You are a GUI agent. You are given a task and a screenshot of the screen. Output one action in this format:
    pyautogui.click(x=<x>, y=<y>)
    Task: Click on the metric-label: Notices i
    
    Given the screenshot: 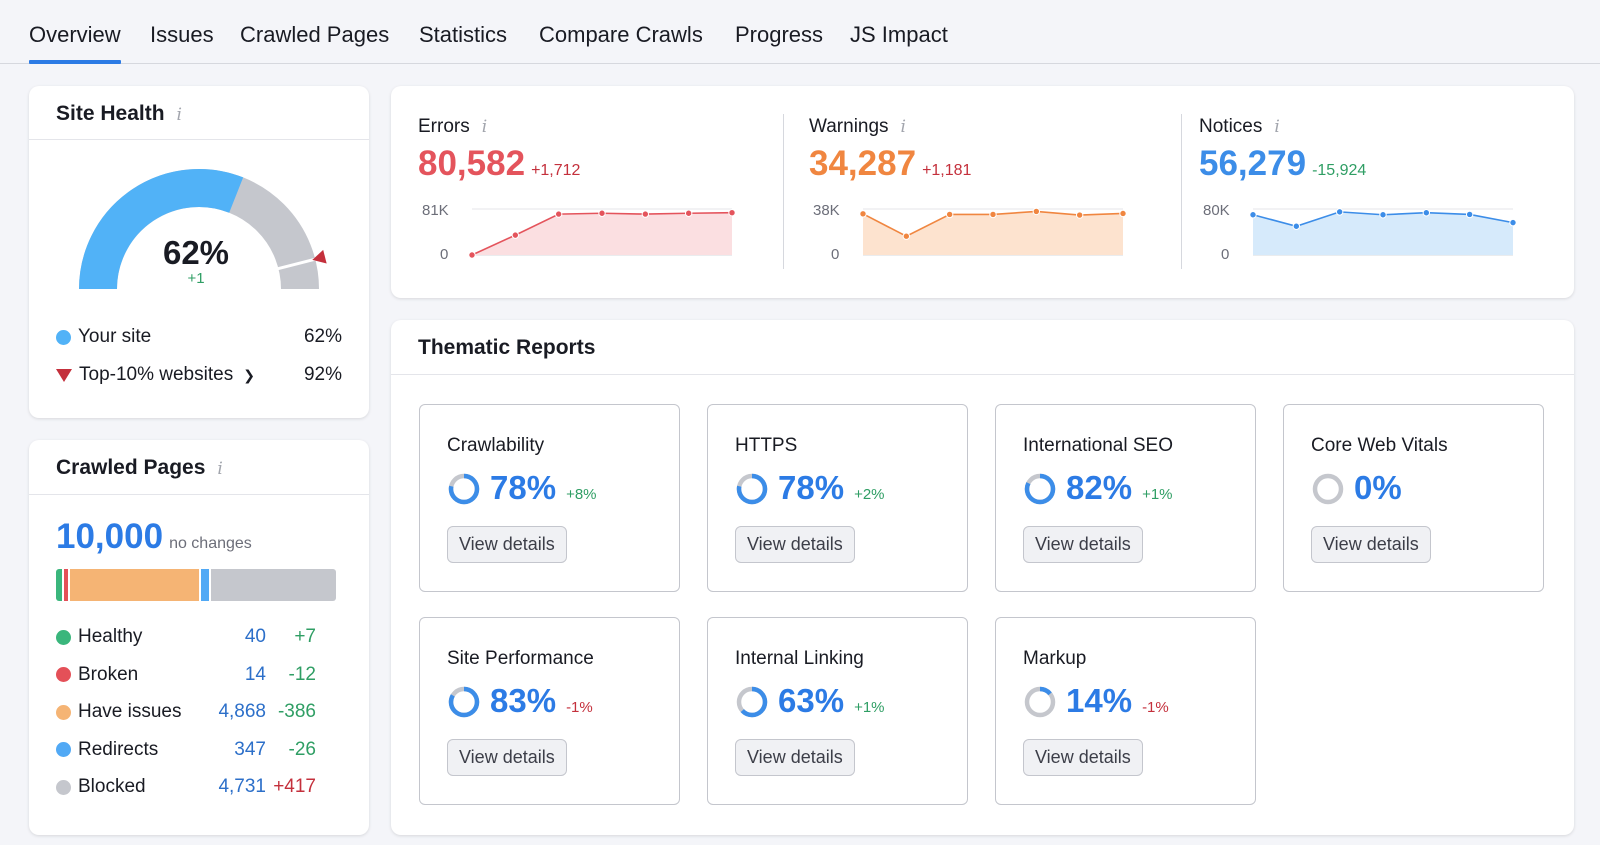 What is the action you would take?
    pyautogui.click(x=1239, y=126)
    